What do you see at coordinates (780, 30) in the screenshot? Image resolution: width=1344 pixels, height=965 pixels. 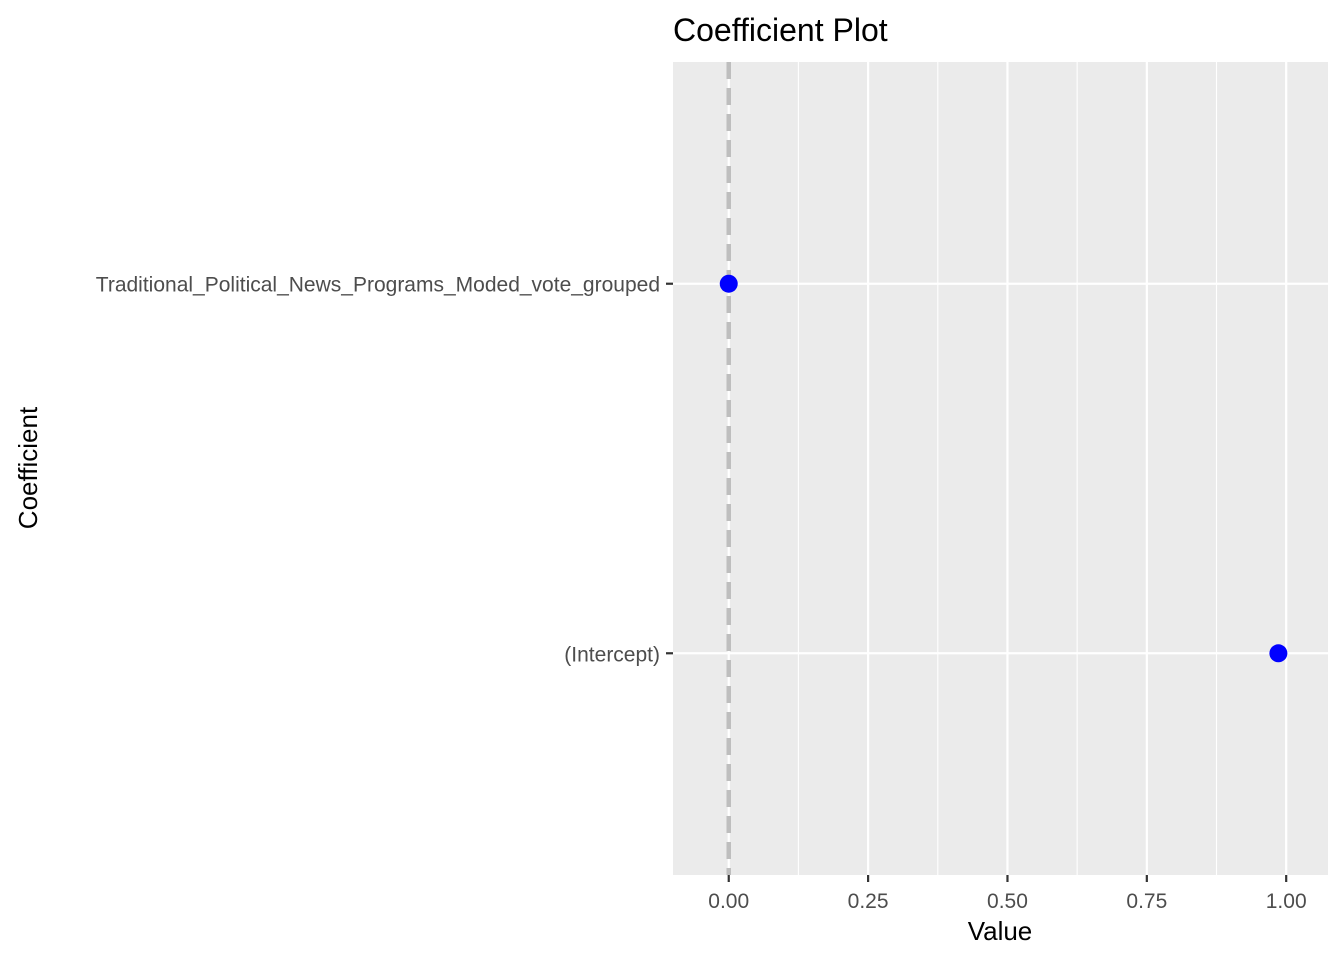 I see `chart-title: Coefficient Plot` at bounding box center [780, 30].